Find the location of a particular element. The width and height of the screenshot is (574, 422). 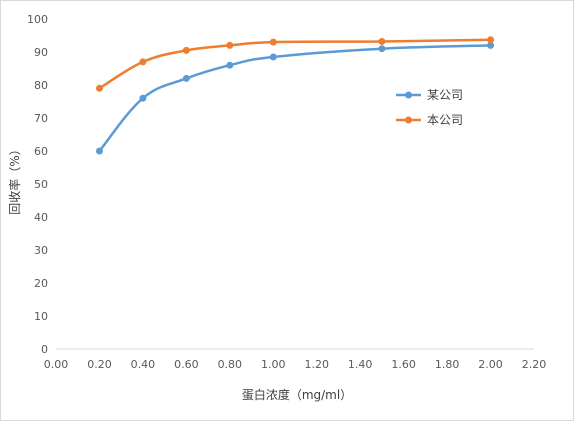

x-tick-label: 0.20 is located at coordinates (99, 364).